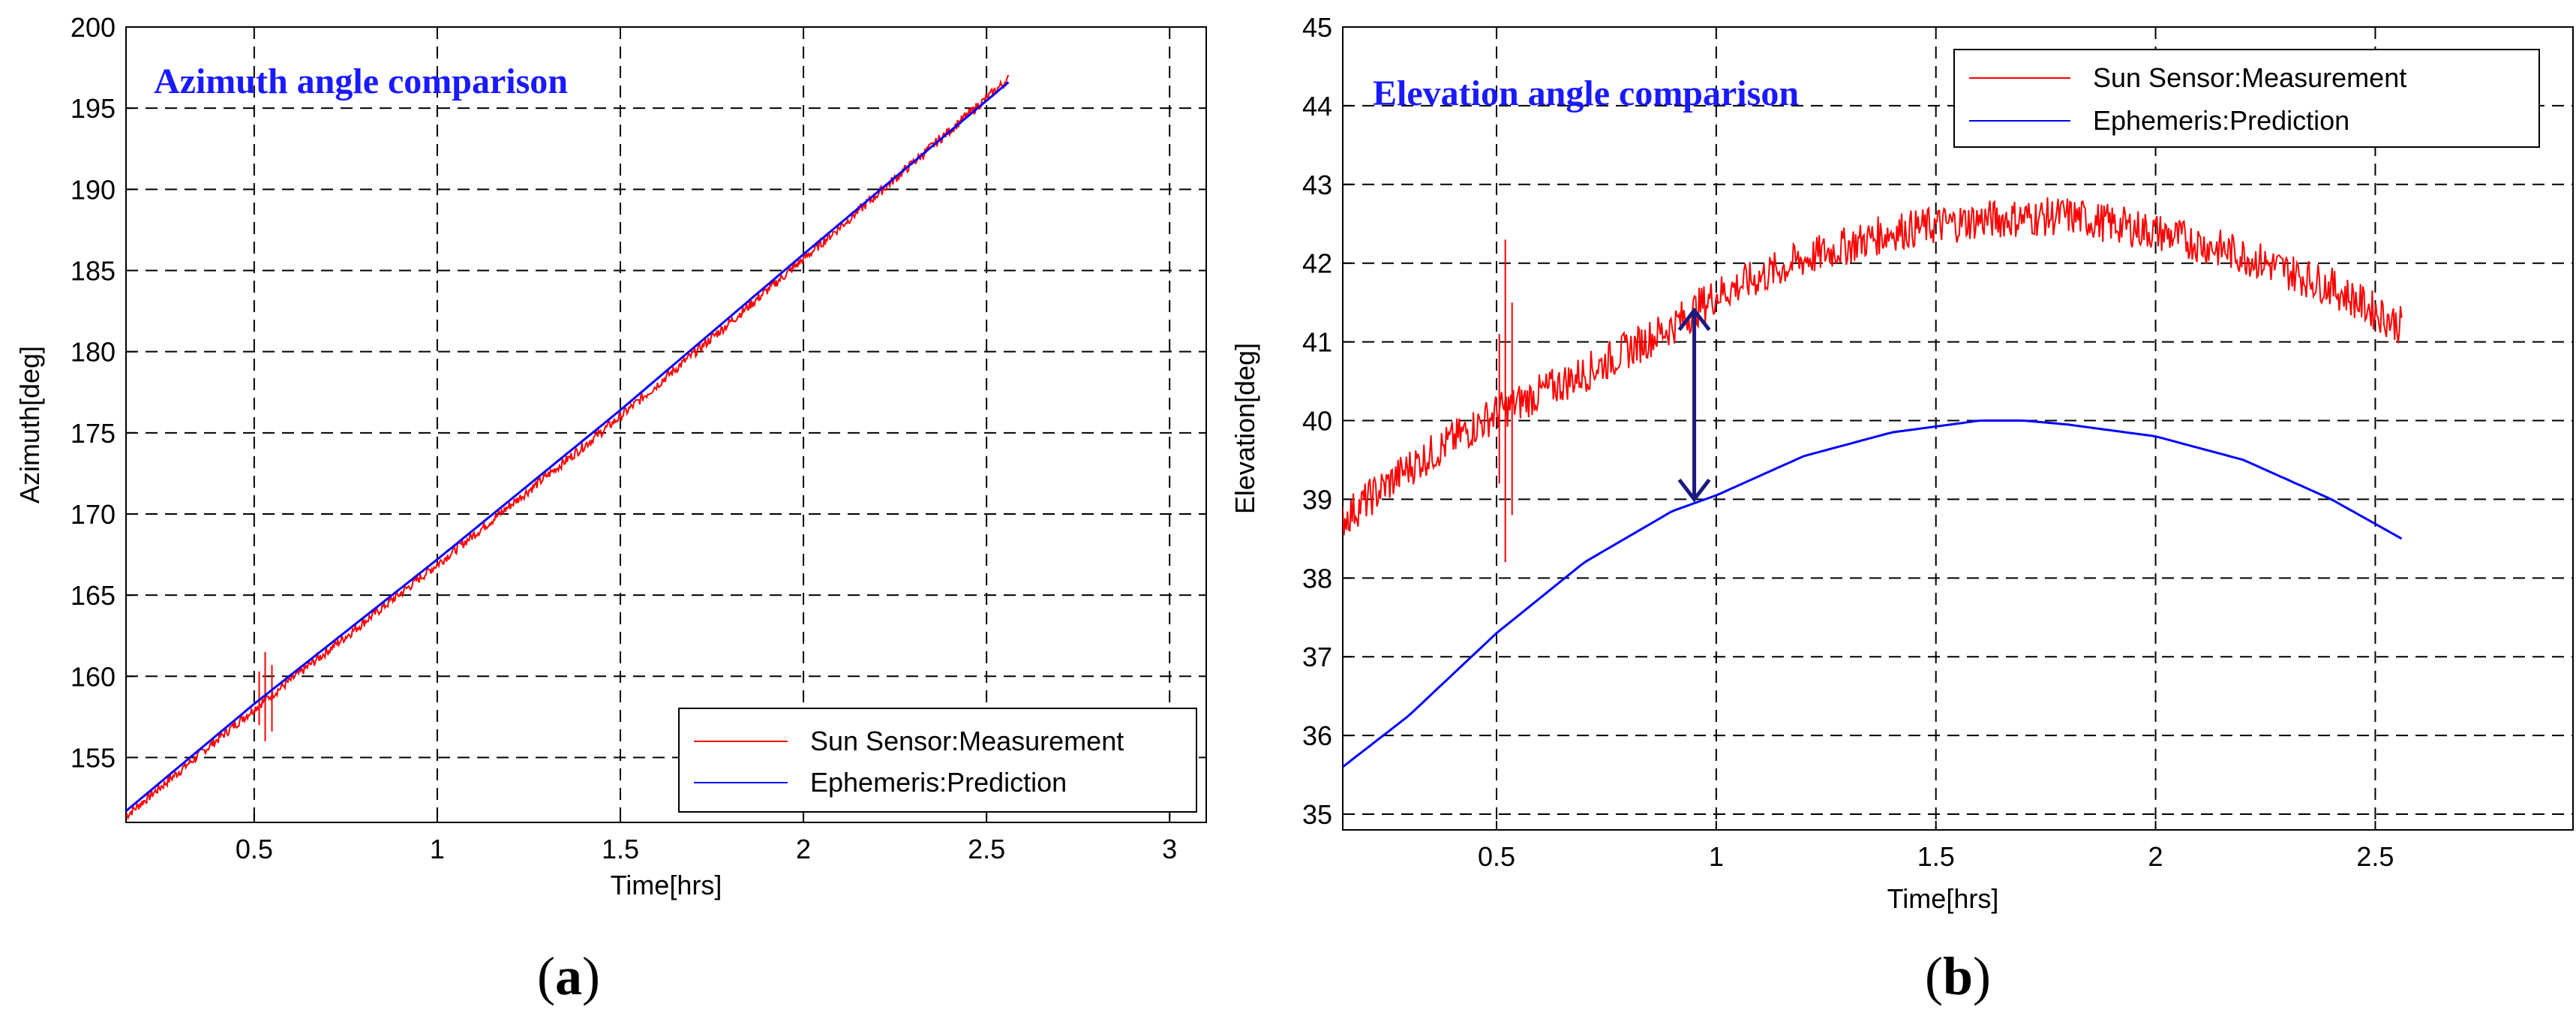  Describe the element at coordinates (1317, 657) in the screenshot. I see `y-tick-label: 37` at that location.